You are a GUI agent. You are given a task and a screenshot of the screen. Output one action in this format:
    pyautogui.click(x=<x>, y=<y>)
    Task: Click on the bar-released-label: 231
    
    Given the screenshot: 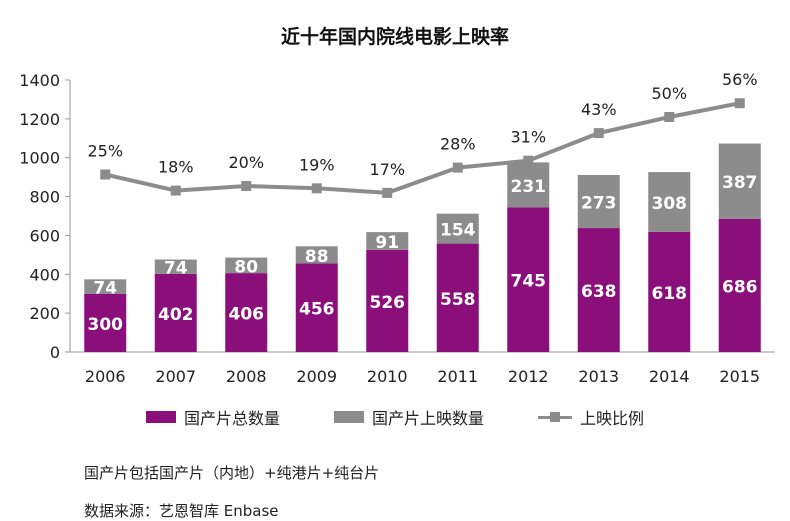 What is the action you would take?
    pyautogui.click(x=529, y=187)
    